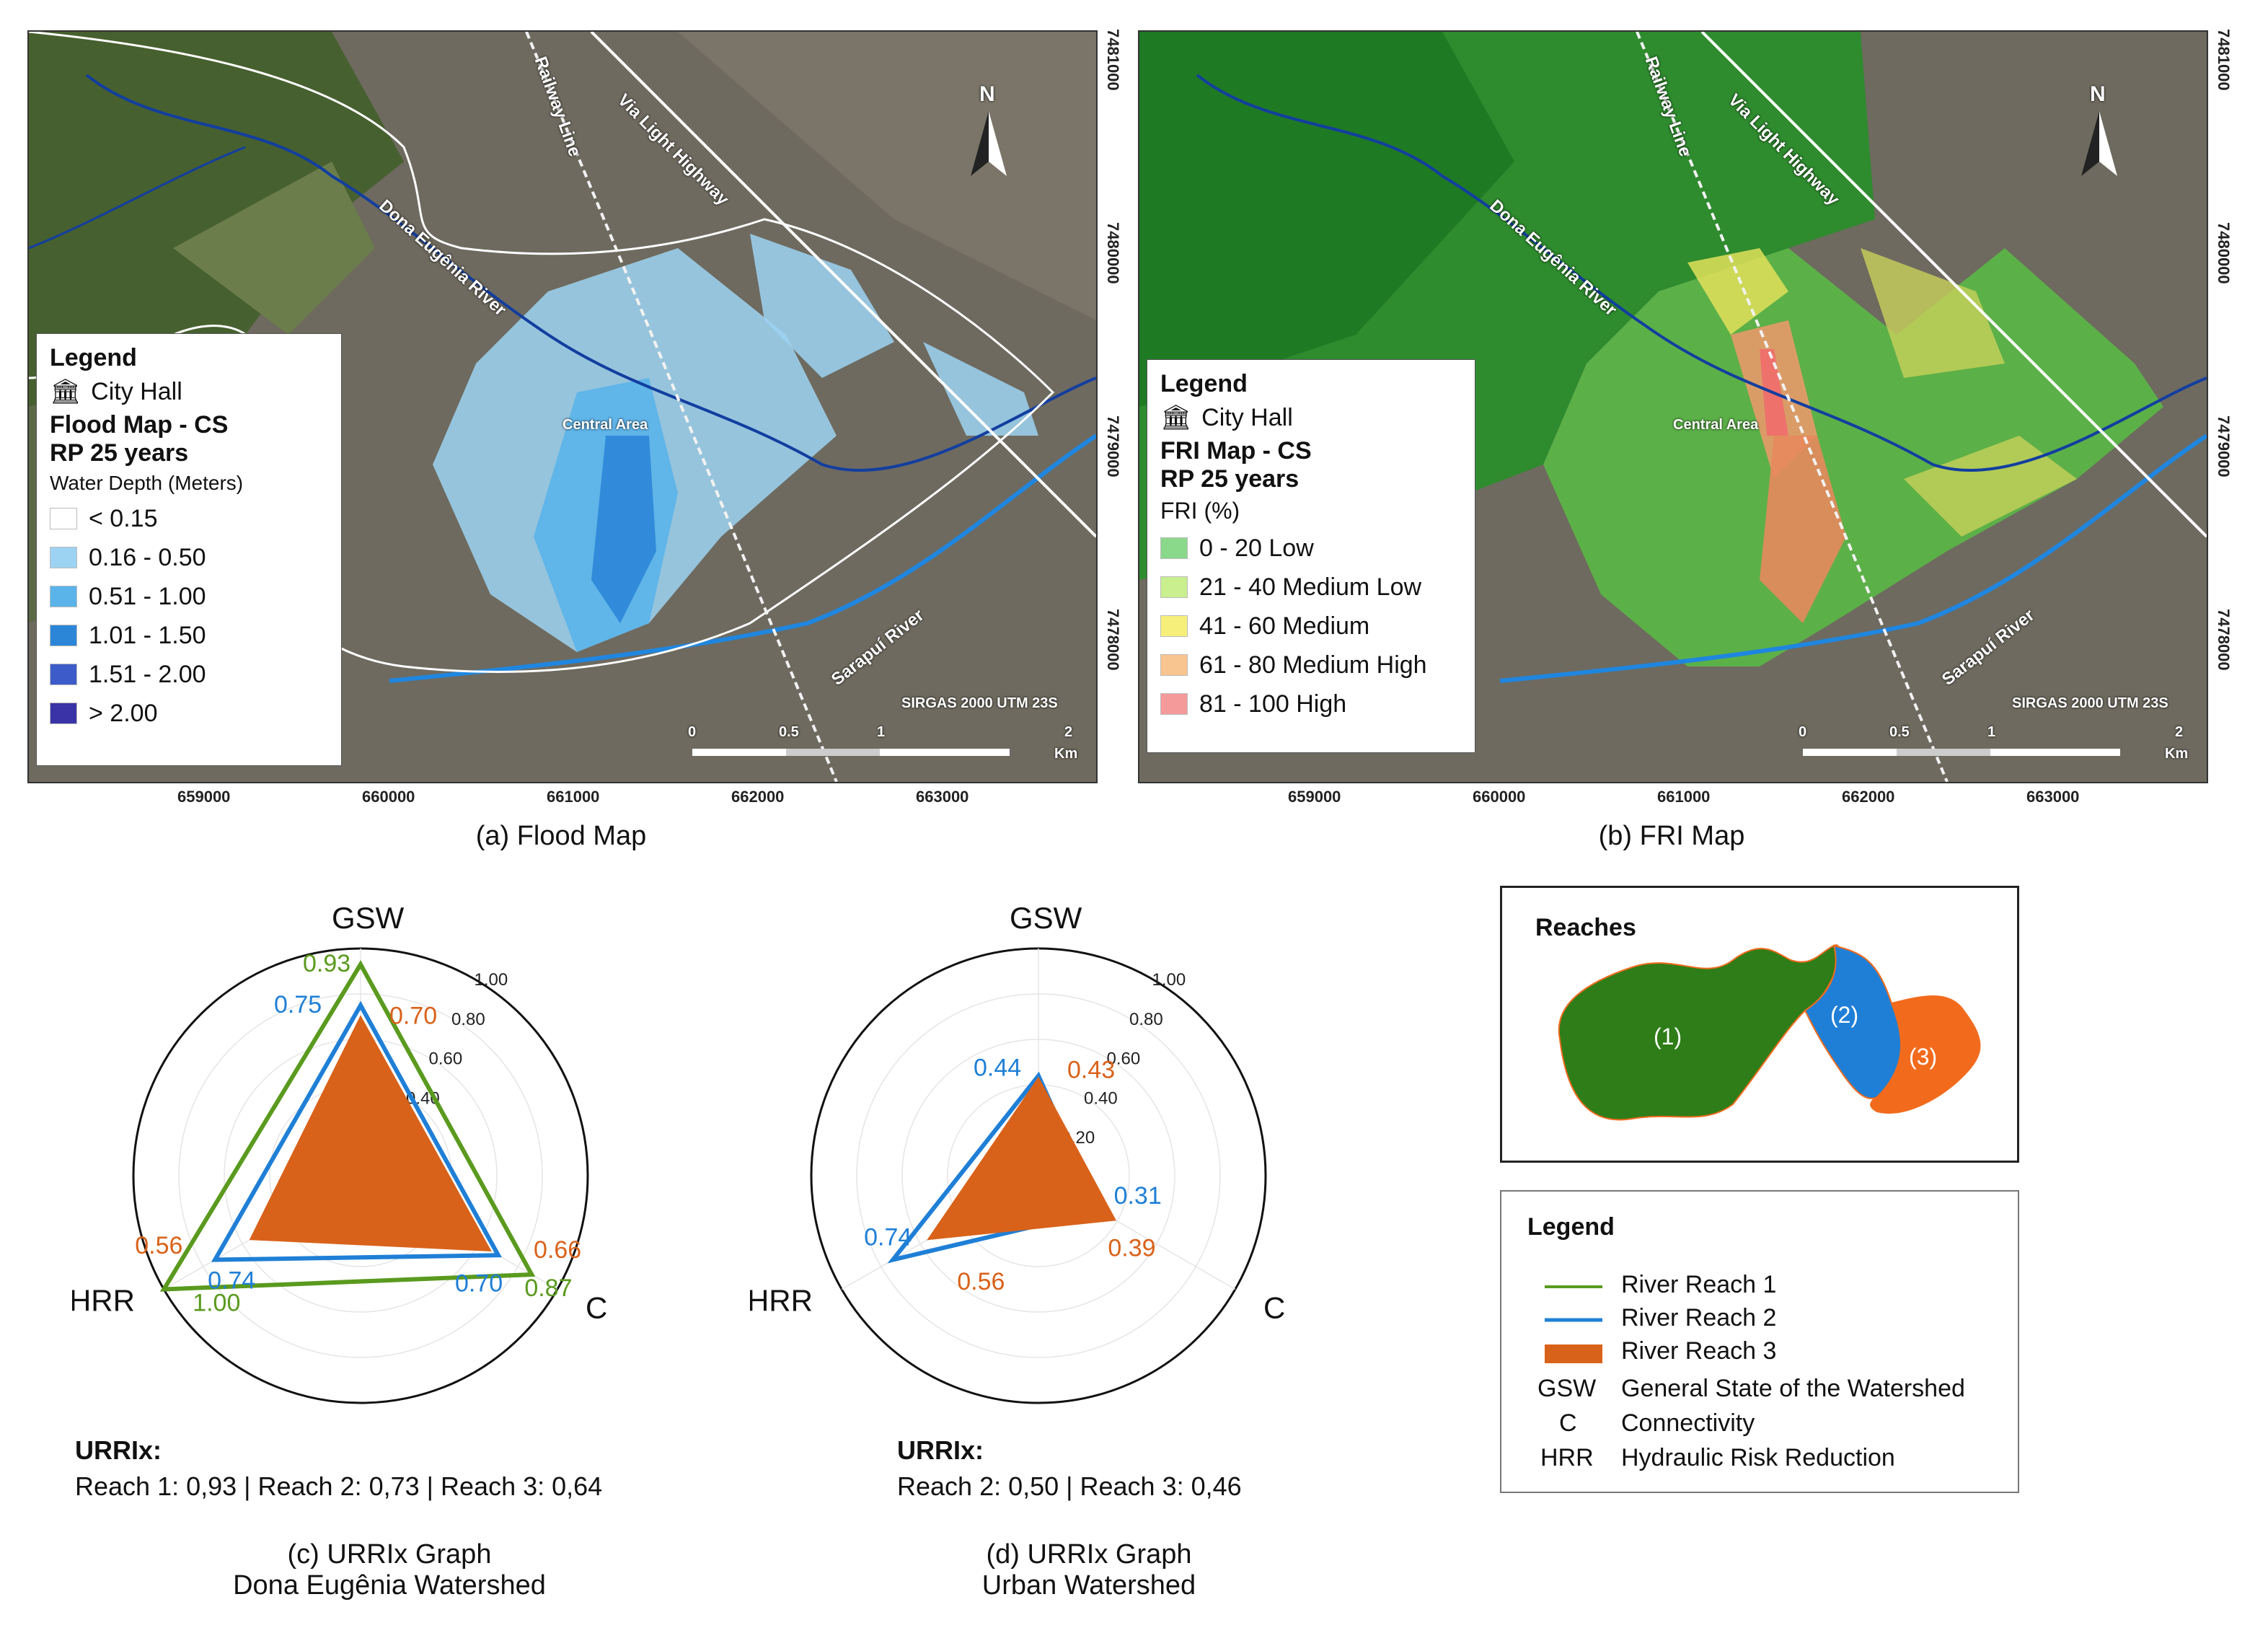  What do you see at coordinates (1699, 1351) in the screenshot?
I see `legend-reach-3: River Reach 3` at bounding box center [1699, 1351].